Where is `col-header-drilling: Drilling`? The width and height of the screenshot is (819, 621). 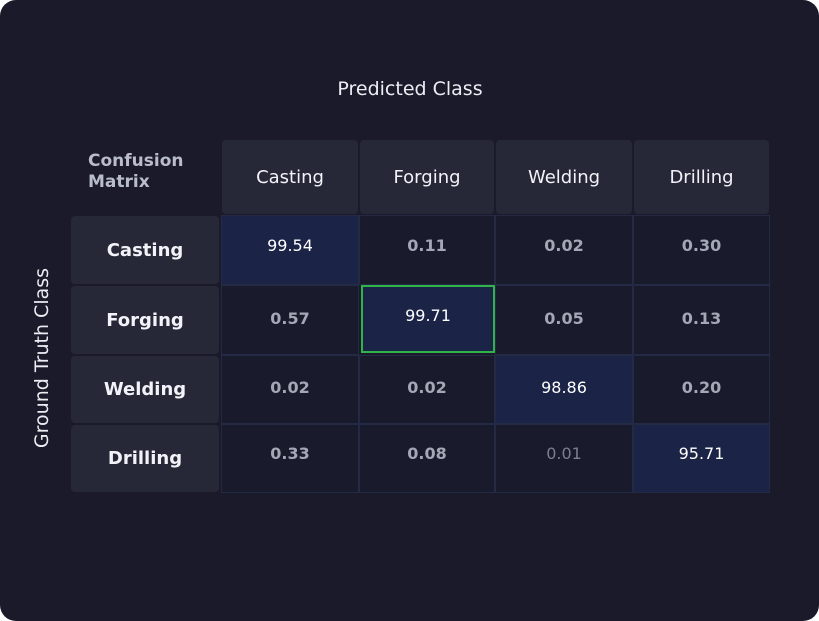 col-header-drilling: Drilling is located at coordinates (701, 177).